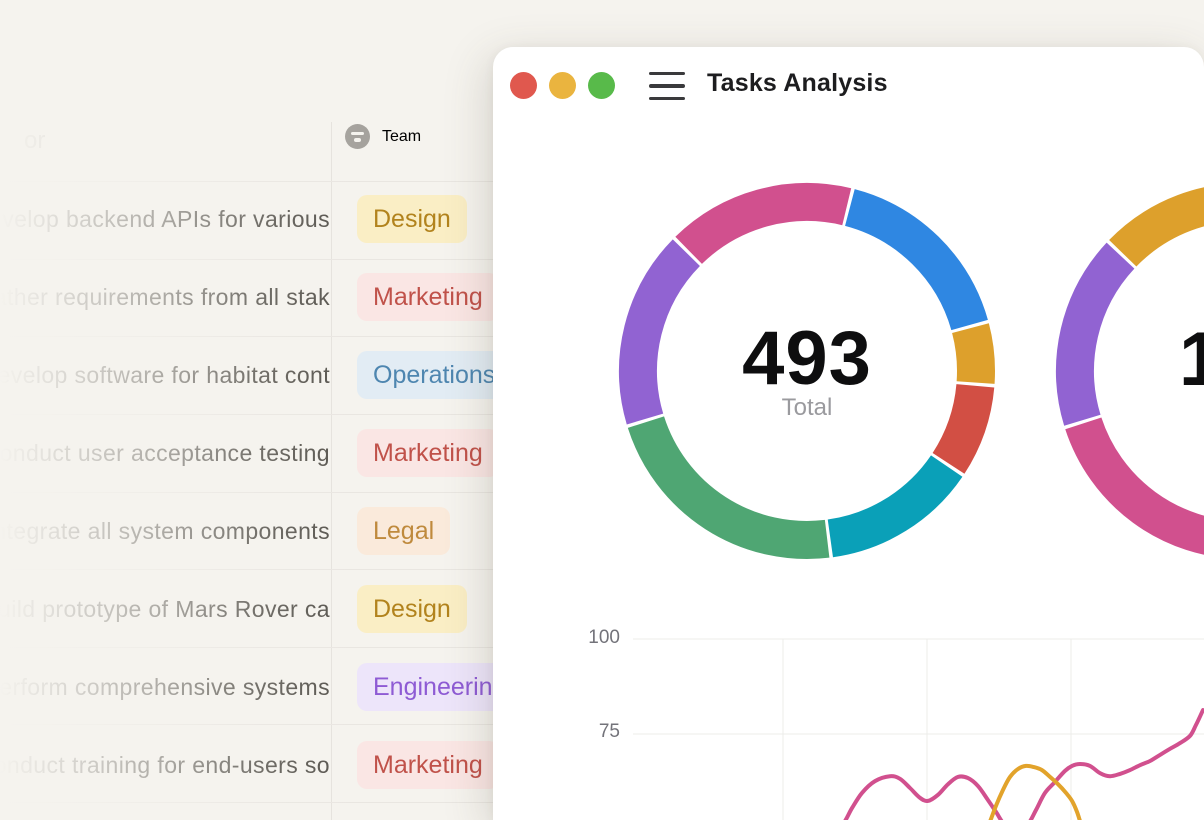 The height and width of the screenshot is (820, 1204). Describe the element at coordinates (916, 260) in the screenshot. I see `donut1-segment-blue` at that location.